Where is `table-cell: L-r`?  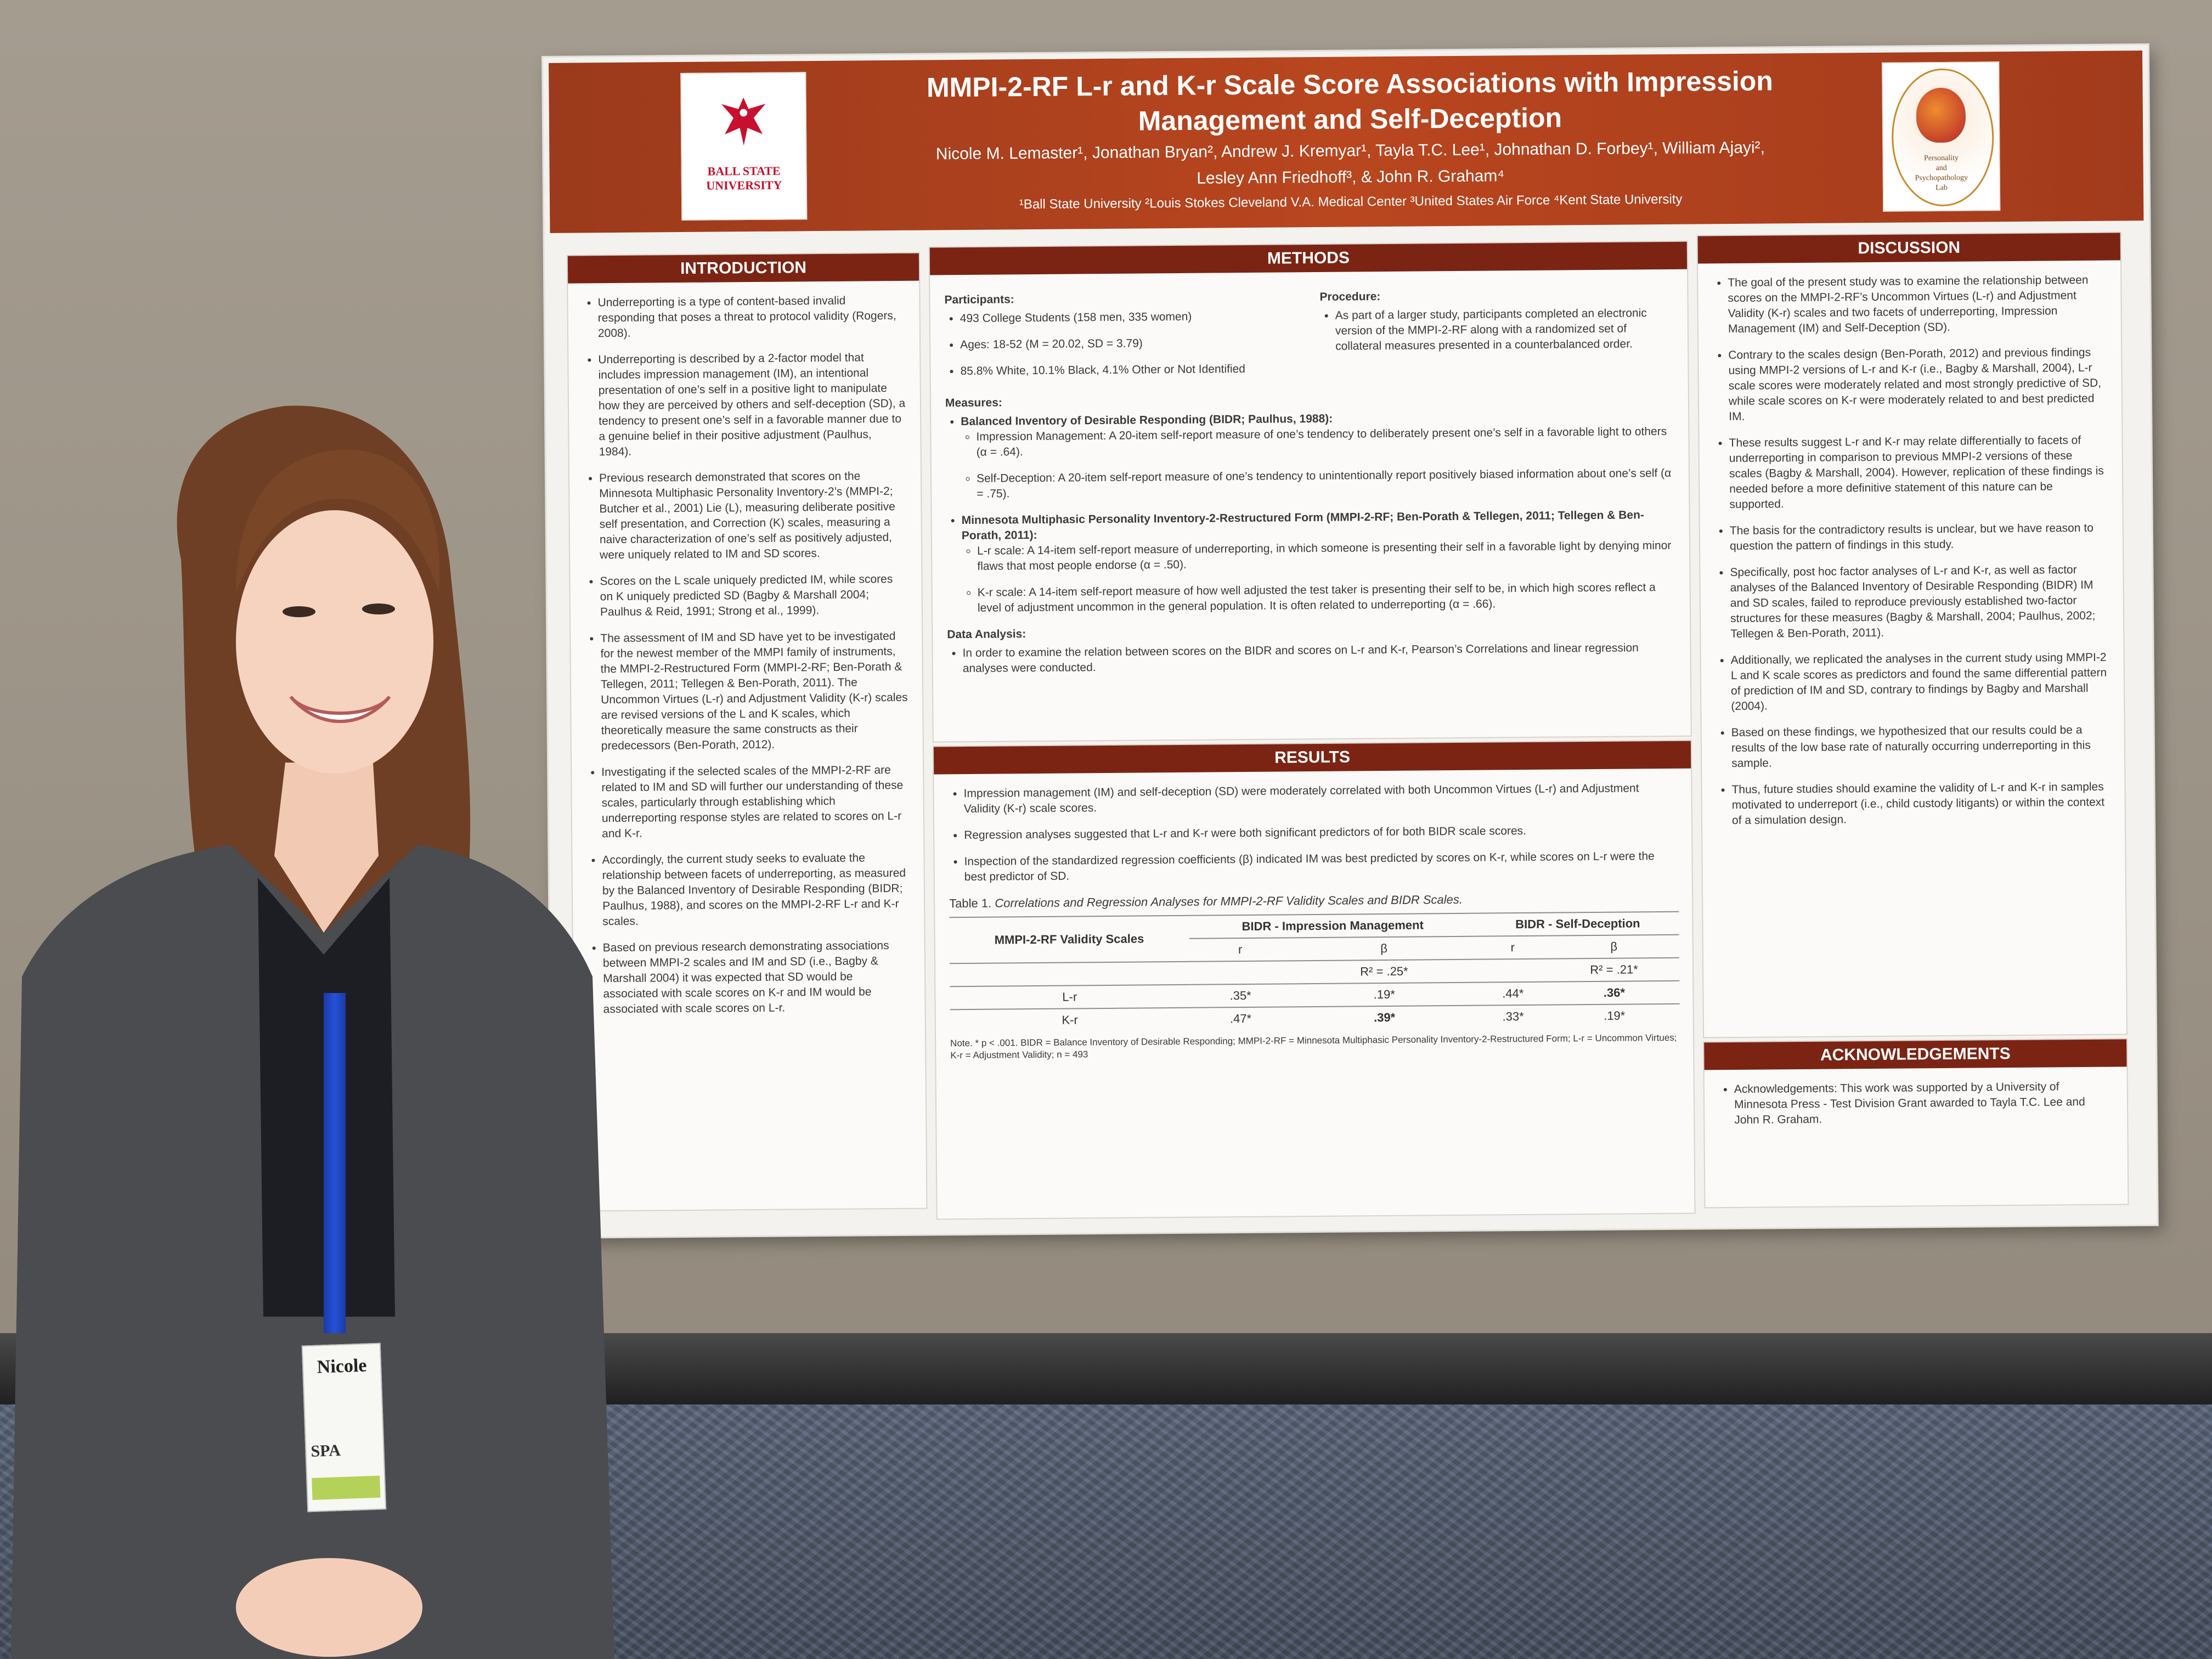 table-cell: L-r is located at coordinates (1070, 997).